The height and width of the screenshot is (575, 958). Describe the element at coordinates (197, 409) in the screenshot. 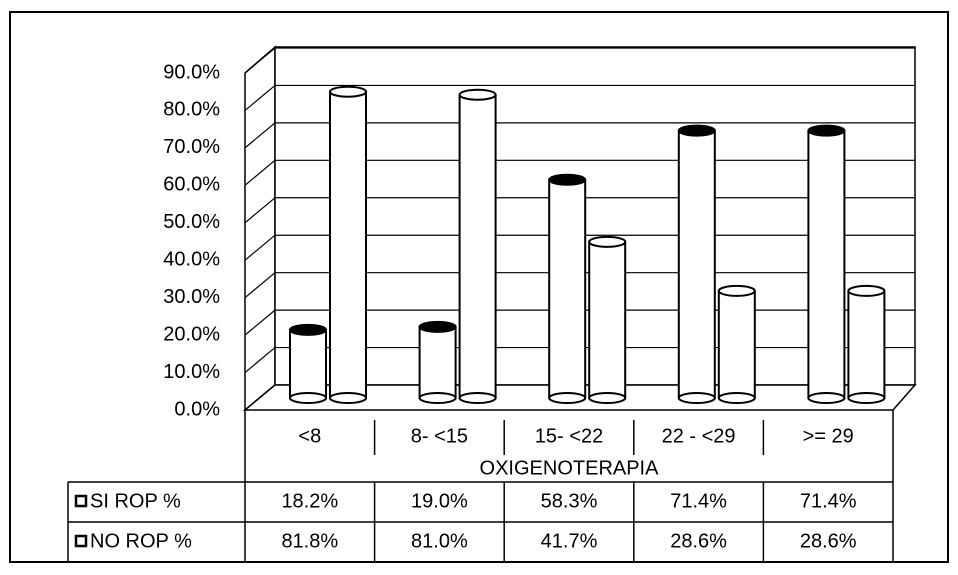

I see `y-tick-label: 0.0%` at that location.